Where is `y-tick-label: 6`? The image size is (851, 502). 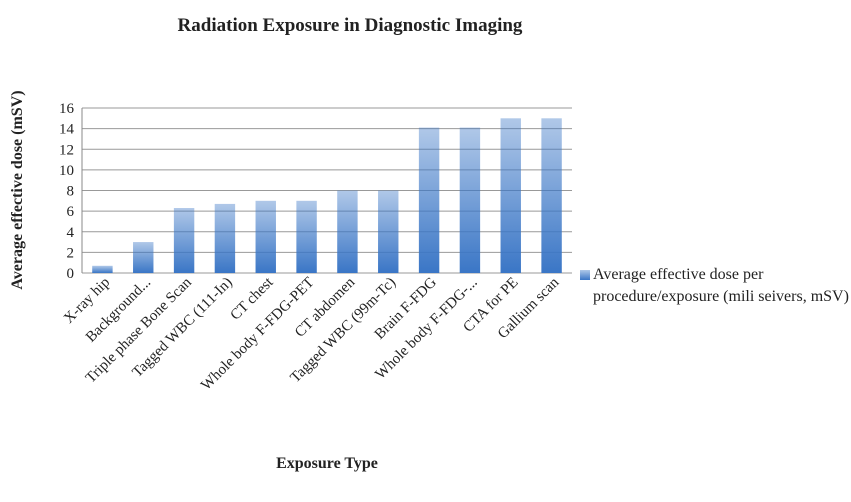
y-tick-label: 6 is located at coordinates (71, 212).